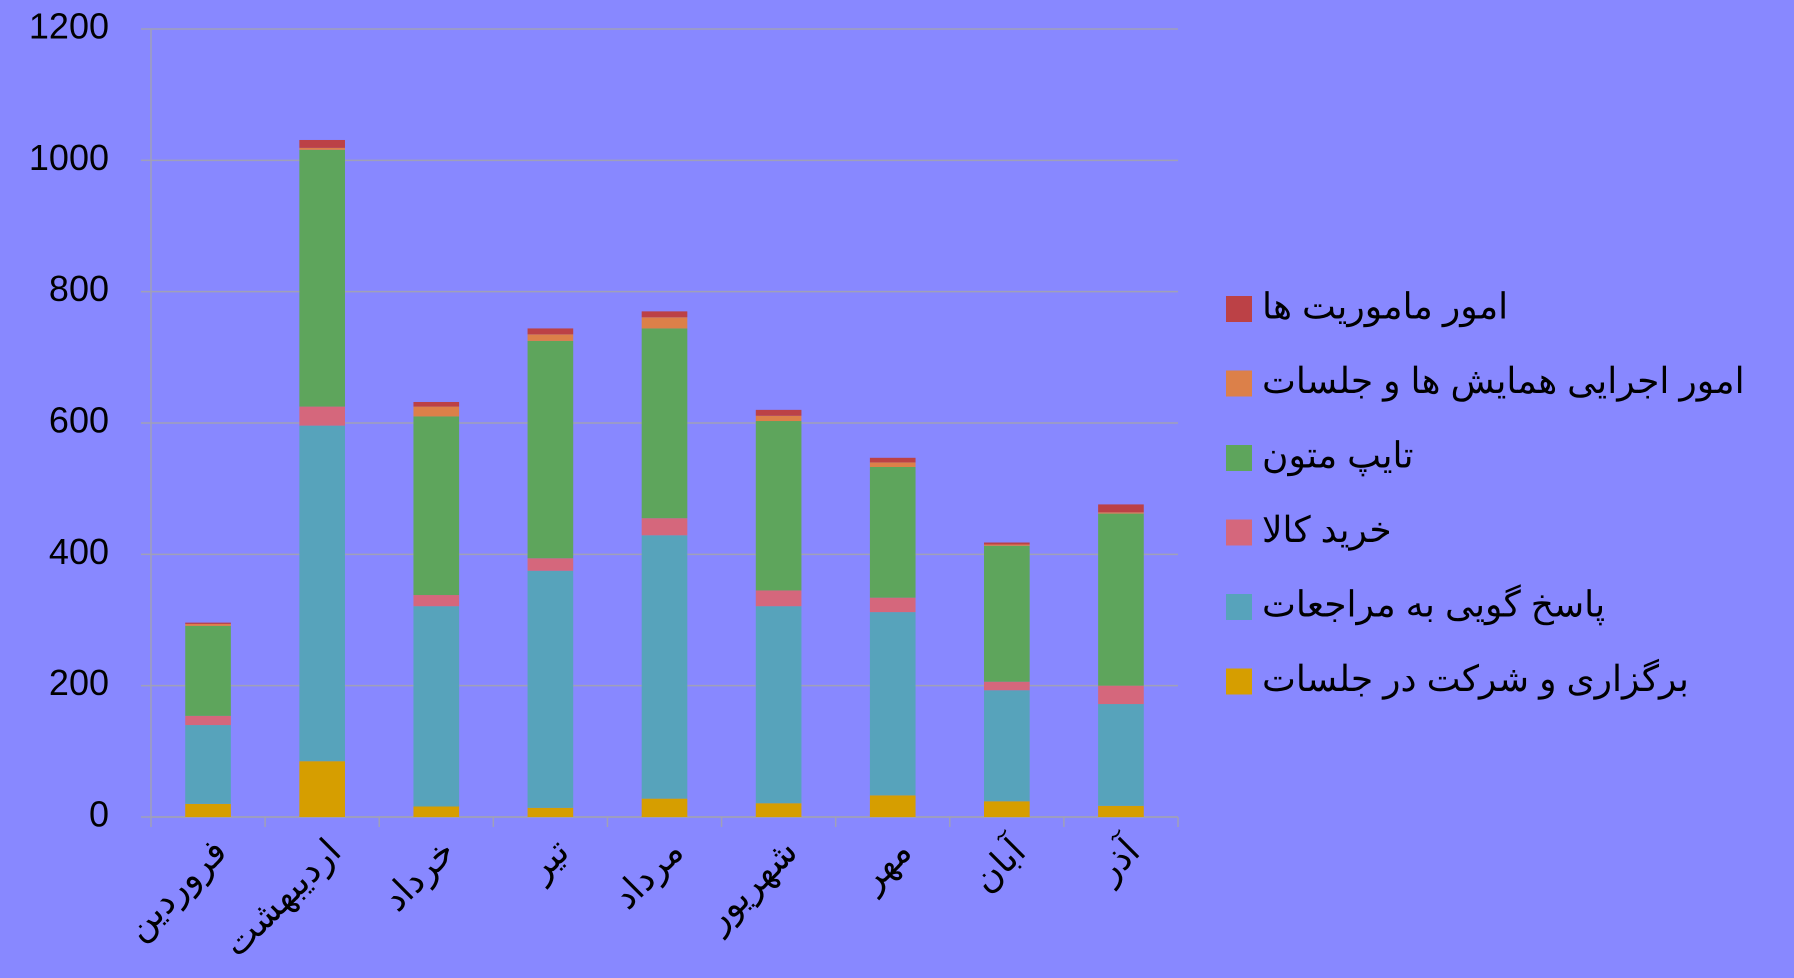 The width and height of the screenshot is (1794, 978). I want to click on y-tick-label: 1200, so click(69, 26).